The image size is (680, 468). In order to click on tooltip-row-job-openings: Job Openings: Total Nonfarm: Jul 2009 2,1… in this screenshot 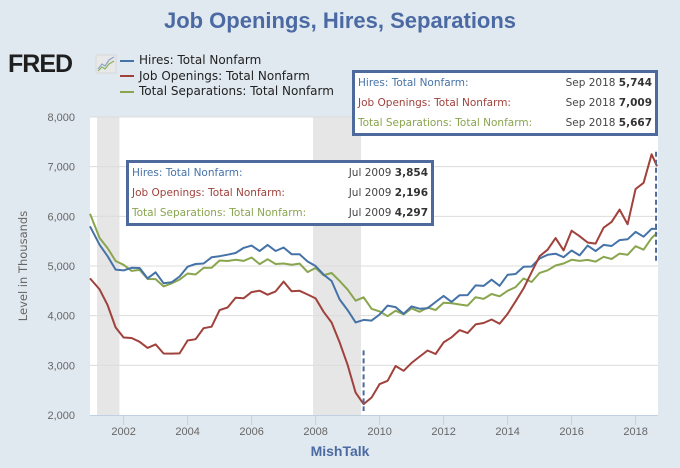, I will do `click(280, 193)`.